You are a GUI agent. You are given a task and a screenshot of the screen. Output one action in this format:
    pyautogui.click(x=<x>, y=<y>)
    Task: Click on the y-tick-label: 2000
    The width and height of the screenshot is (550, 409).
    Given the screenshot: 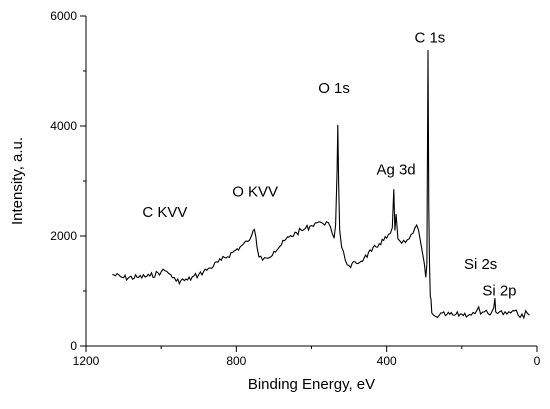 What is the action you would take?
    pyautogui.click(x=63, y=236)
    